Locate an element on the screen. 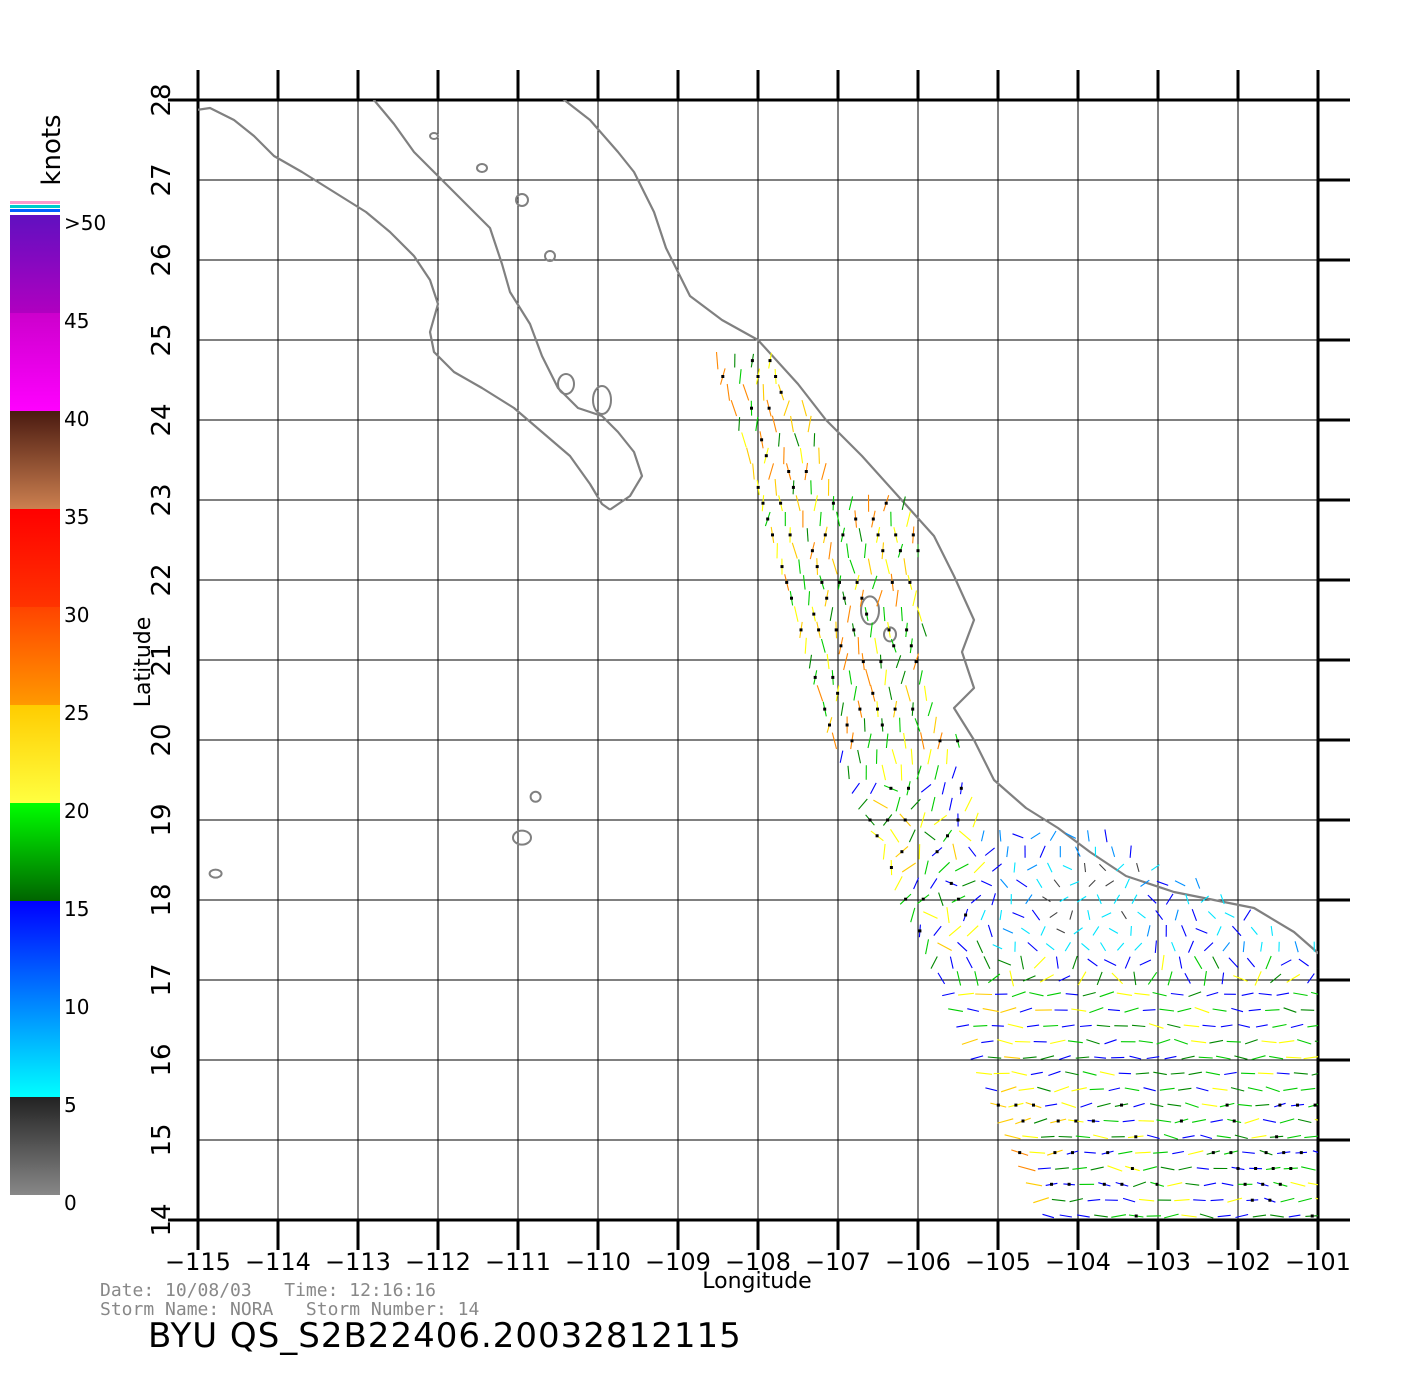  lon-tick-label: −111 is located at coordinates (518, 1262).